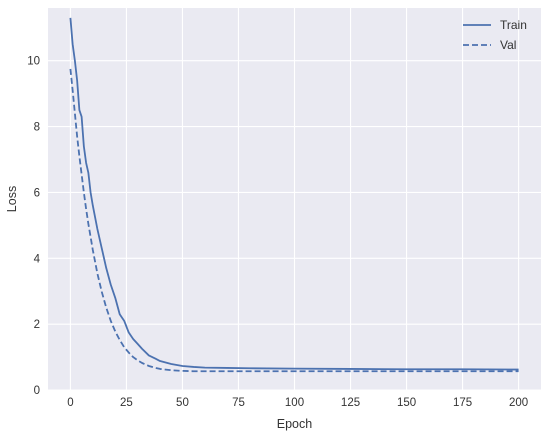 This screenshot has height=438, width=550. Describe the element at coordinates (37, 128) in the screenshot. I see `y-tick-label: 8` at that location.